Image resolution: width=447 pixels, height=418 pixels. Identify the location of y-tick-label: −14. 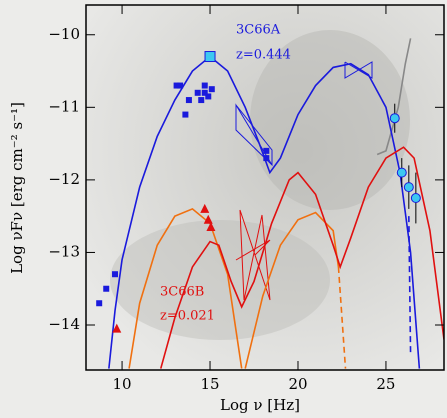
(64, 324).